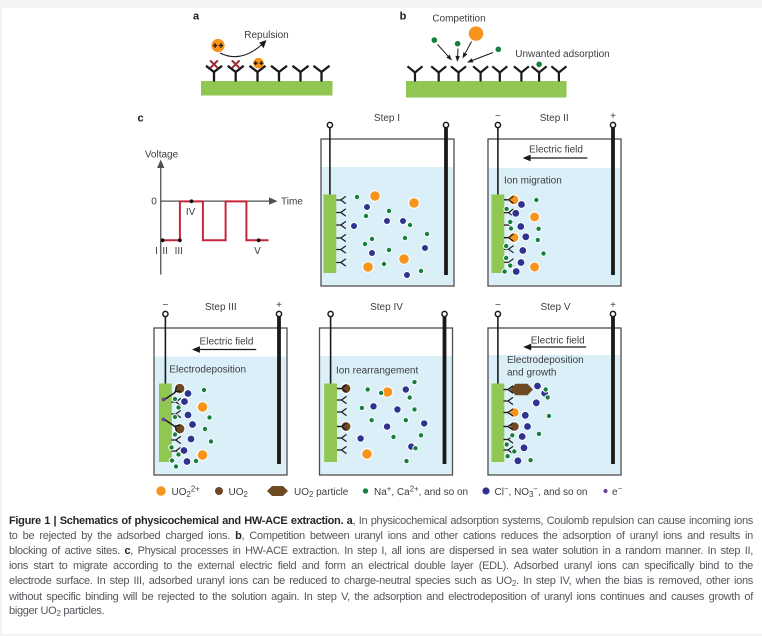 This screenshot has height=636, width=762. I want to click on svg-text: b, so click(403, 17).